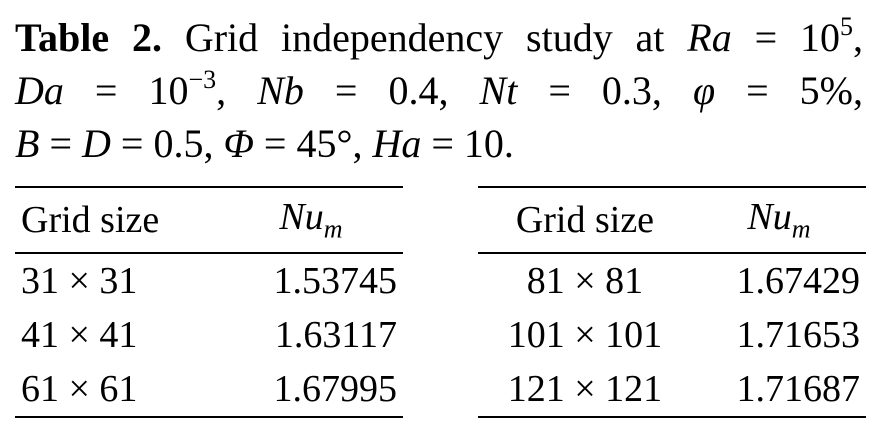  What do you see at coordinates (498, 90) in the screenshot?
I see `math: Nt` at bounding box center [498, 90].